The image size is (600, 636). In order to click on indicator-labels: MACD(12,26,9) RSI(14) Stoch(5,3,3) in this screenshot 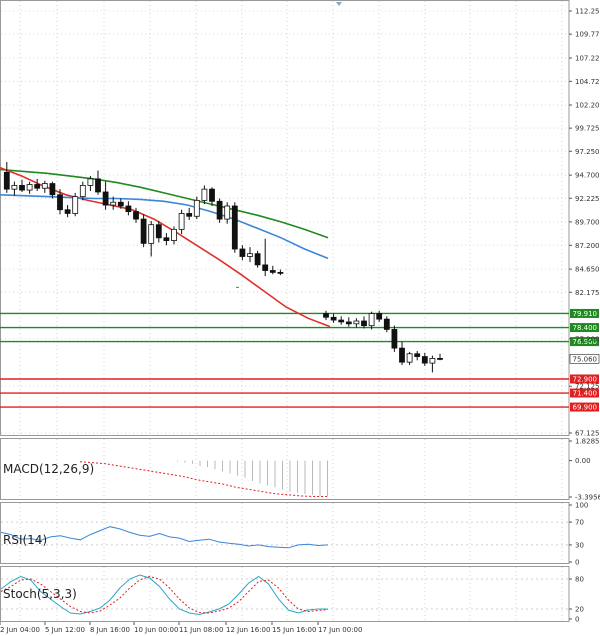, I will do `click(48, 531)`.